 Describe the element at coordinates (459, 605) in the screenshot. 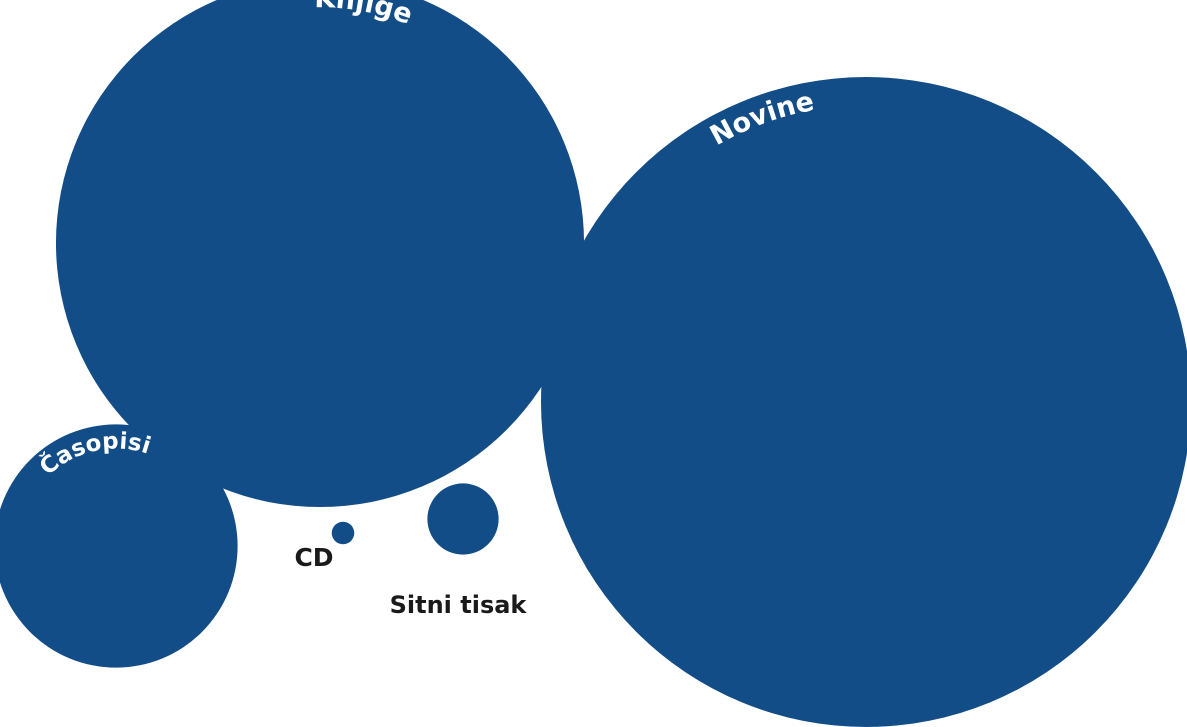

I see `bubble-label-sitni-tisak: Sitni tisak` at that location.